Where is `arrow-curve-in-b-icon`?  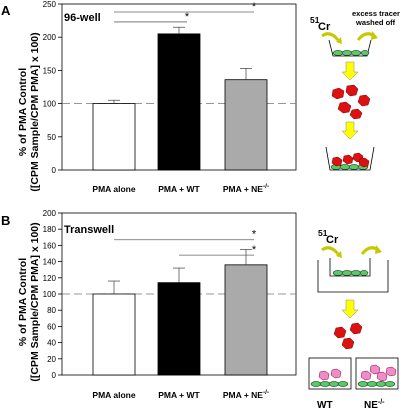
arrow-curve-in-b-icon is located at coordinates (330, 250).